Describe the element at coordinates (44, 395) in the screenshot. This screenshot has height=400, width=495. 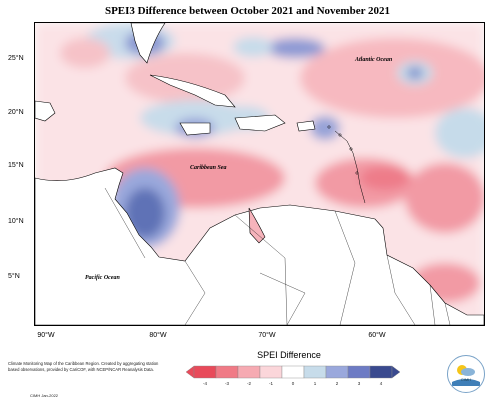
I see `date-stamp: CIMH Jan-2022` at that location.